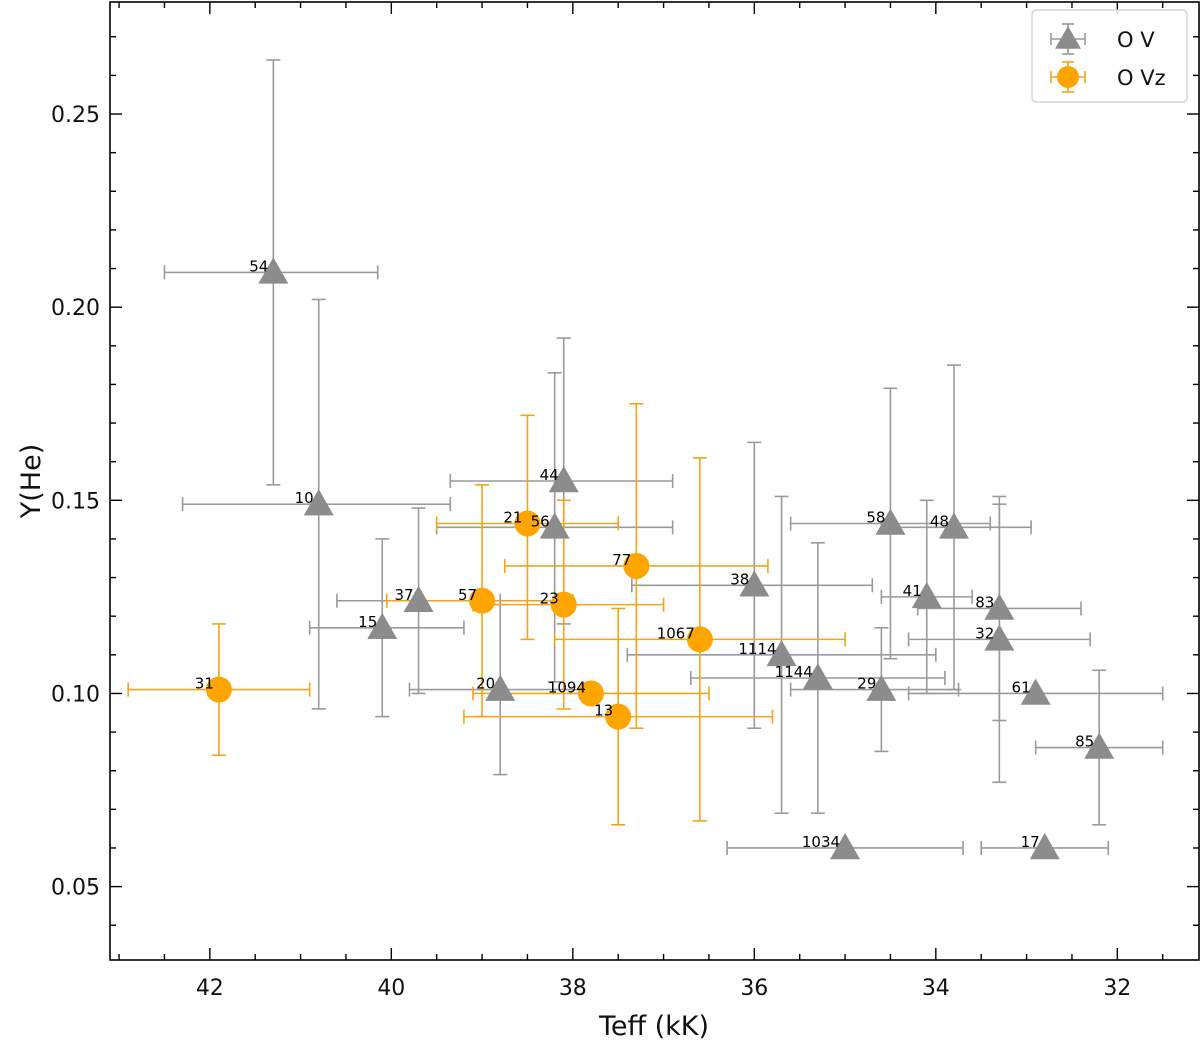  Describe the element at coordinates (540, 521) in the screenshot. I see `point-label: 56` at that location.